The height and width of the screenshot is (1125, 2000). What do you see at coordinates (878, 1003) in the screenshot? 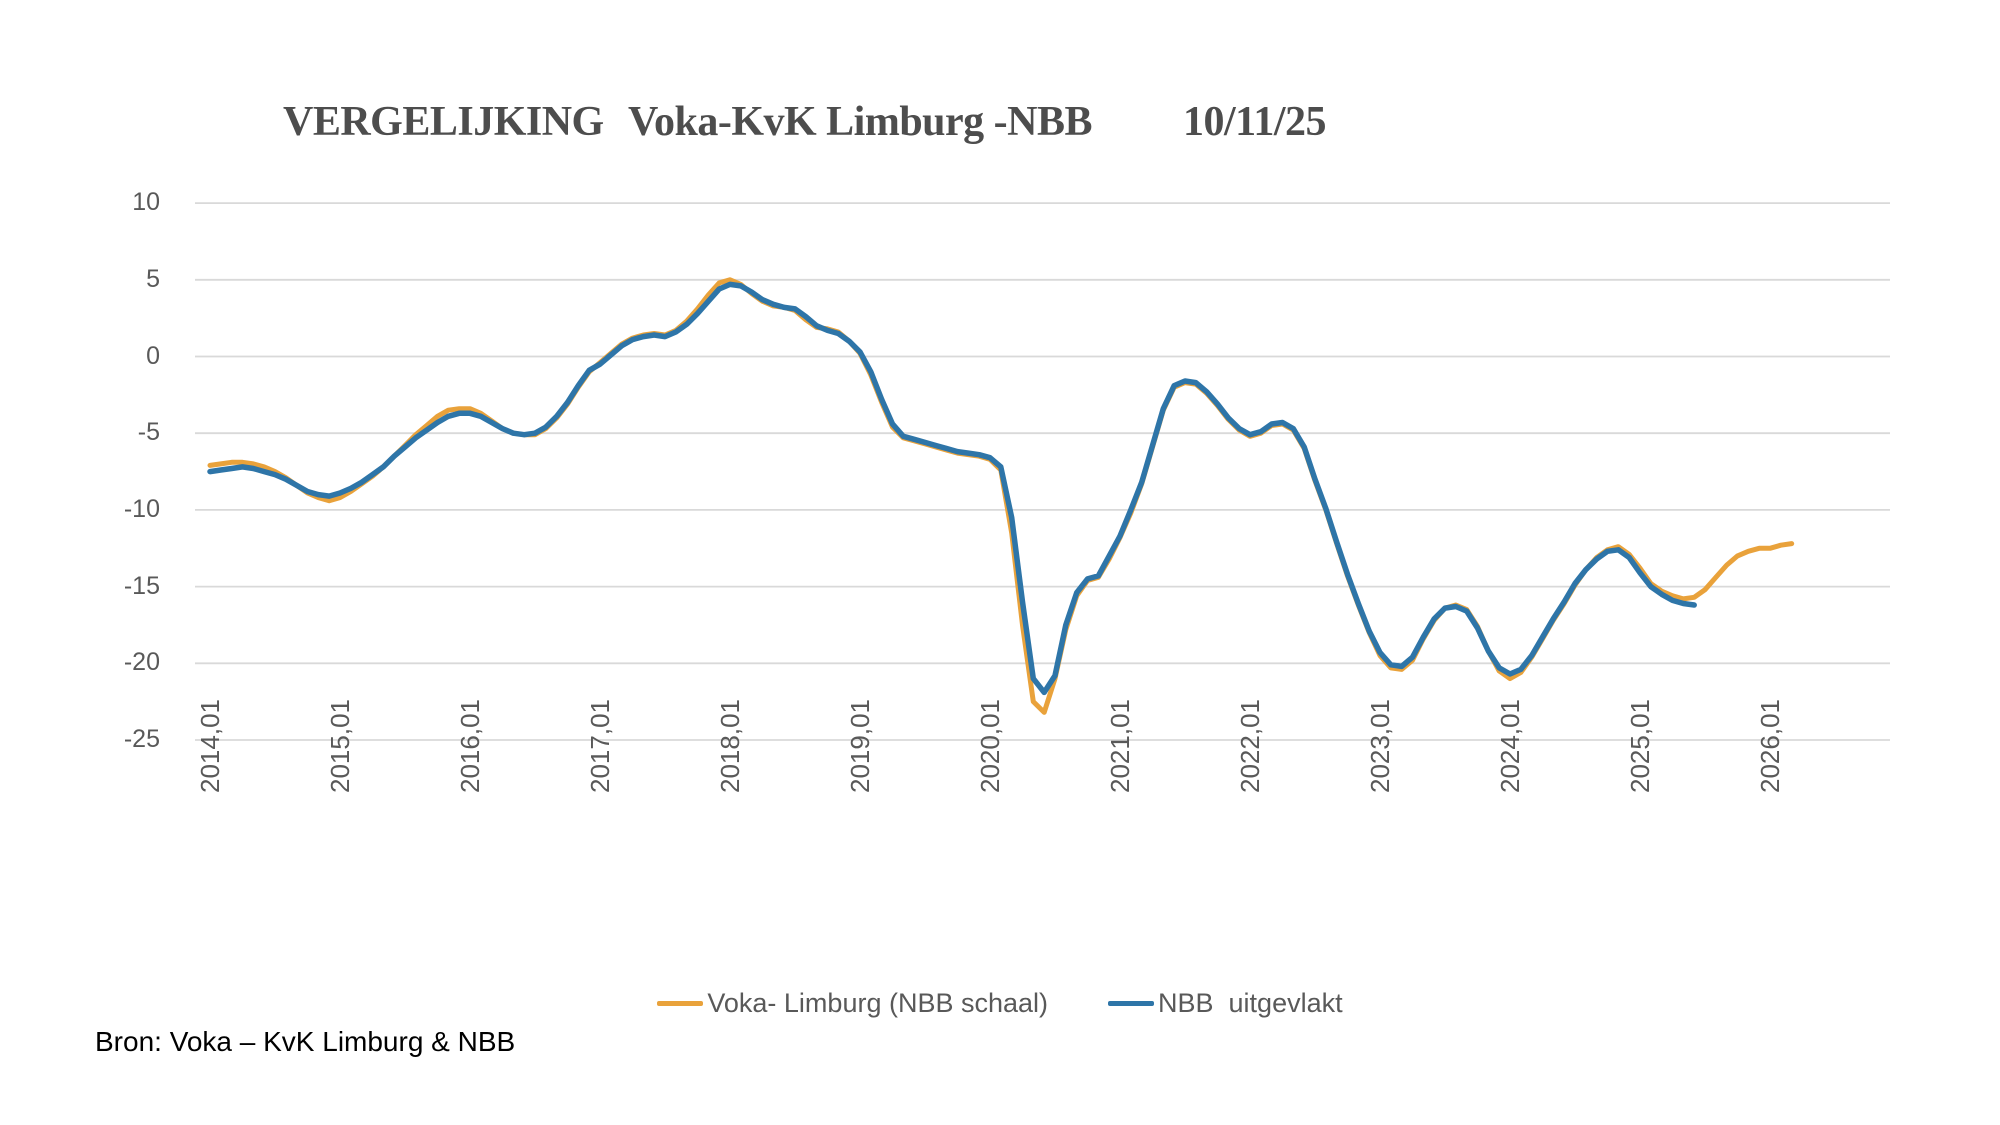
I see `legend-label-voka: Voka- Limburg (NBB schaal)` at bounding box center [878, 1003].